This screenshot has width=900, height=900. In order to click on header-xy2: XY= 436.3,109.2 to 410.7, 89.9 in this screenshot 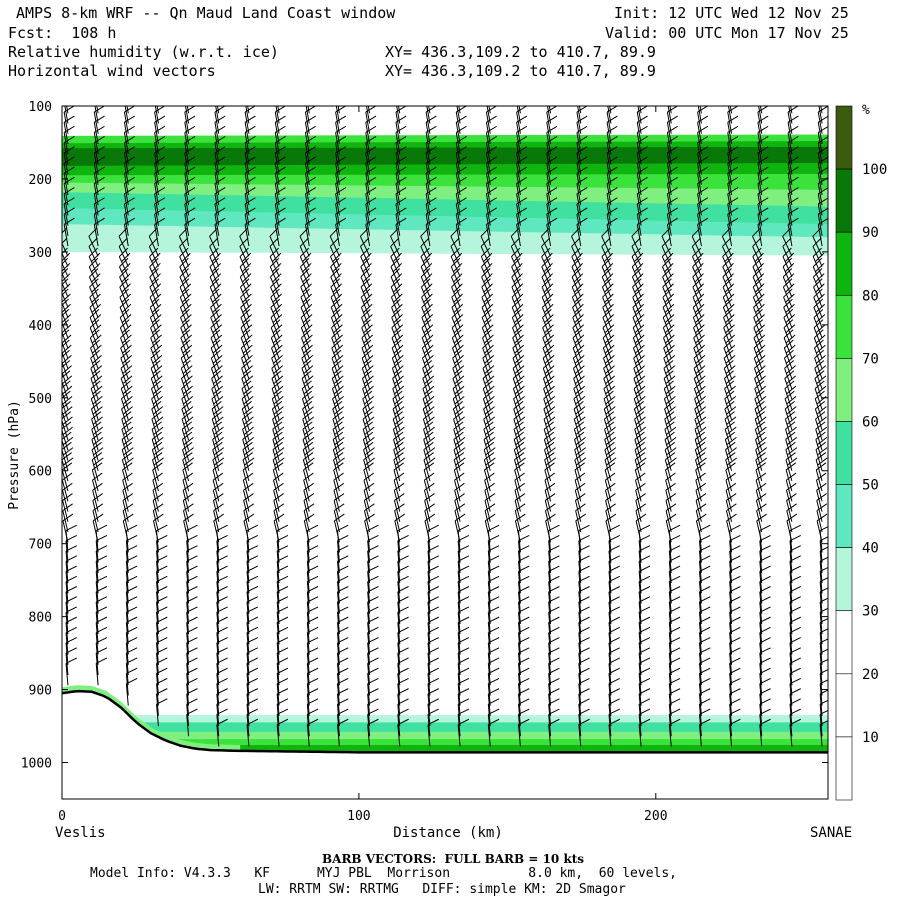, I will do `click(520, 71)`.